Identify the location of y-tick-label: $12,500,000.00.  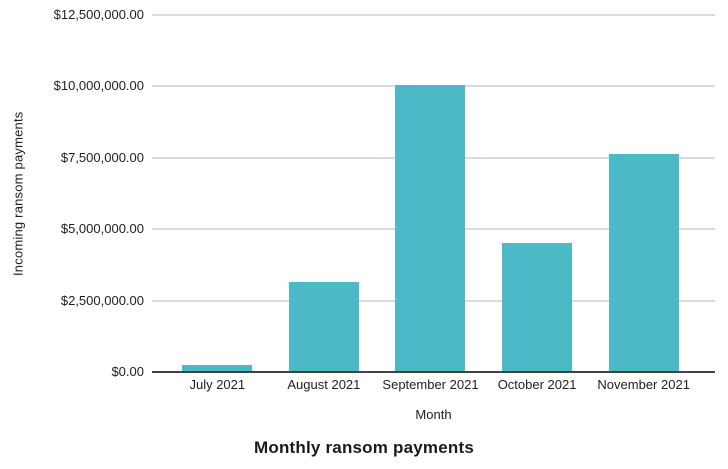
(98, 14).